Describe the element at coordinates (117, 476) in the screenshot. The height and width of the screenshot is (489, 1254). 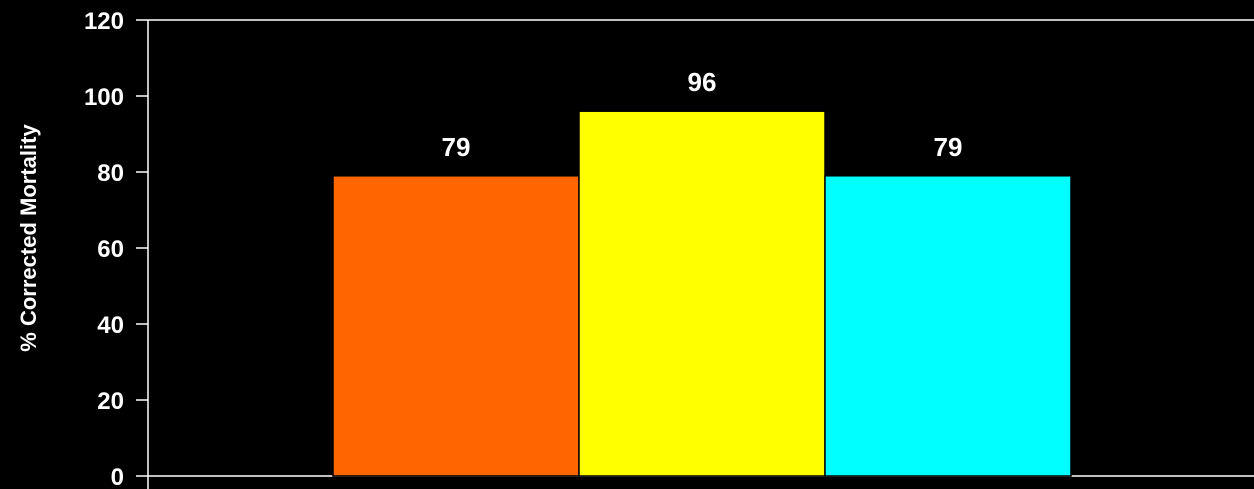
I see `y-tick-label: 0` at that location.